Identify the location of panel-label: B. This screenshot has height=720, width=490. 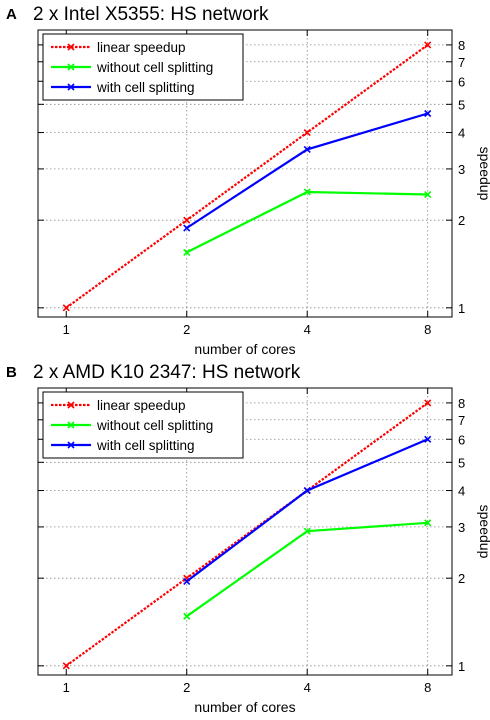
(11, 372).